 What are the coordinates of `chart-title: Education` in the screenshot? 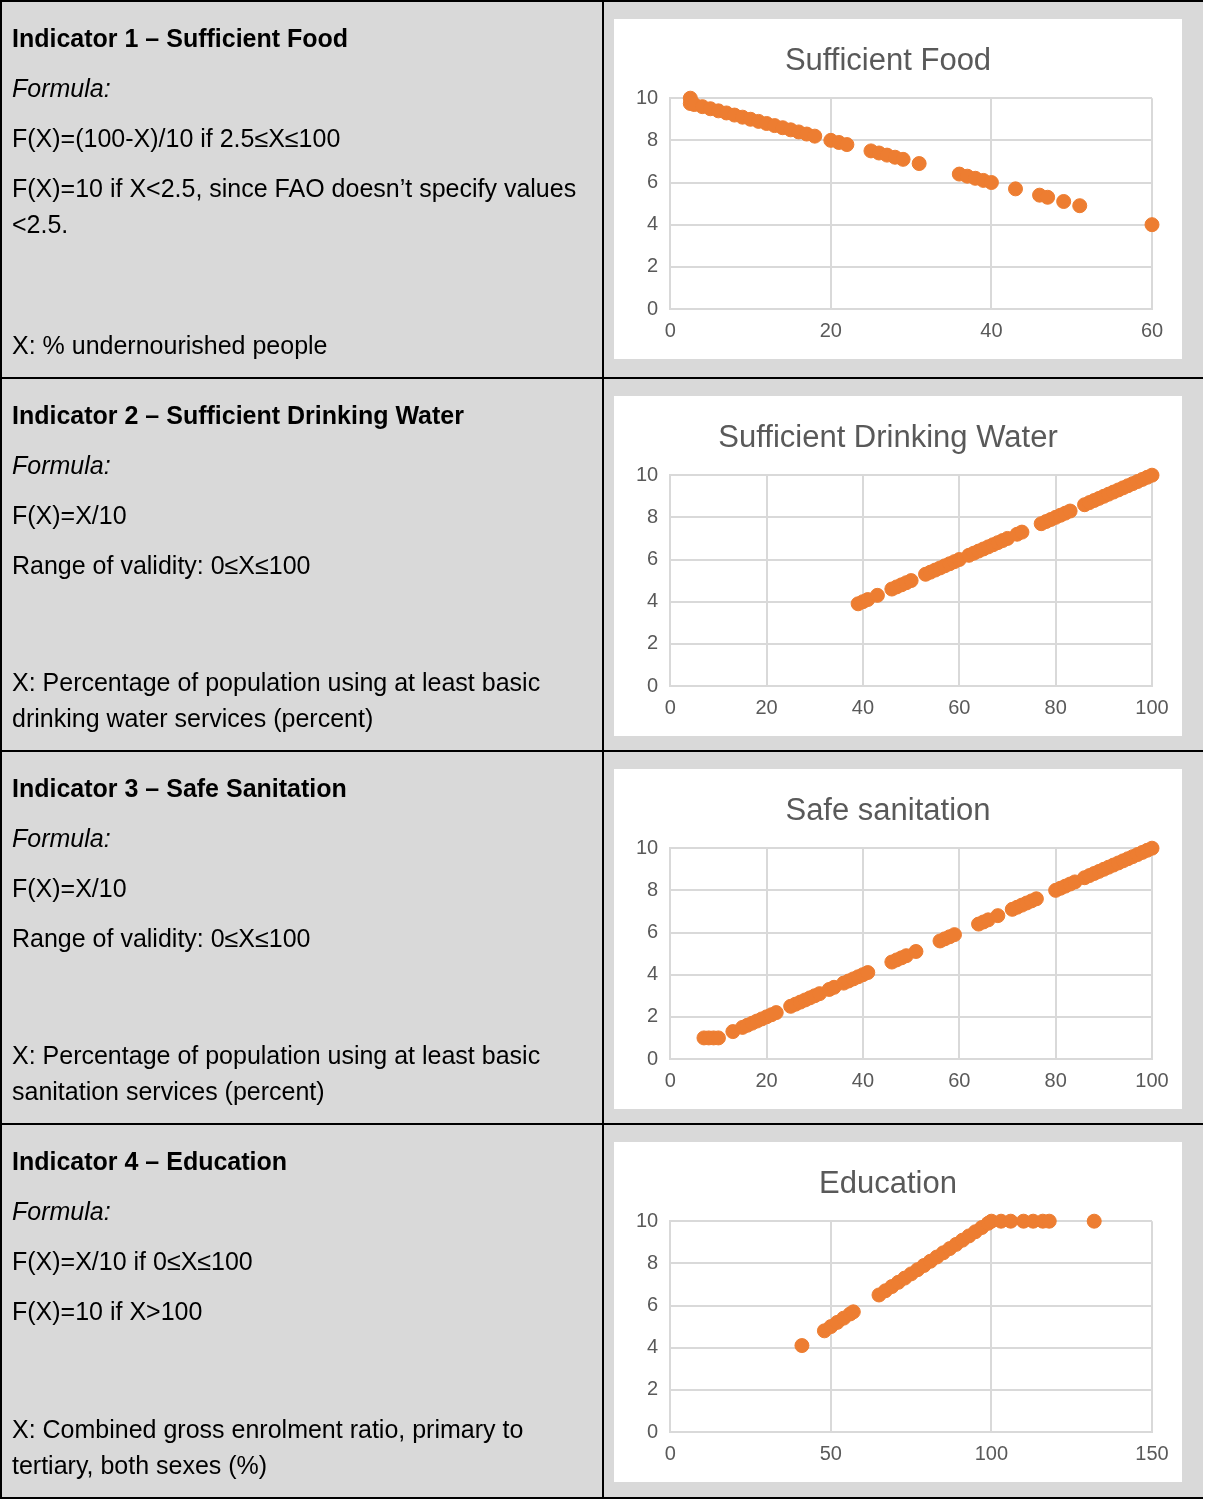 It's located at (888, 1183).